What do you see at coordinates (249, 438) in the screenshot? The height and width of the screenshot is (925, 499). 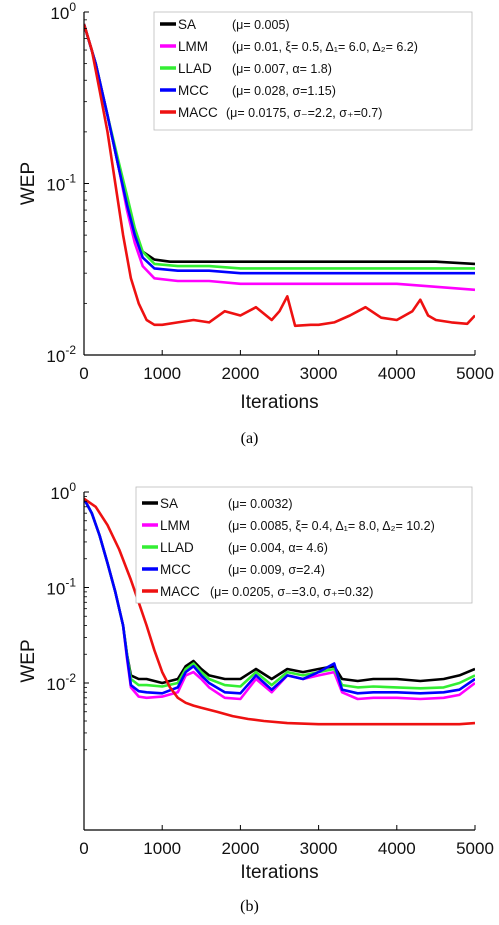 I see `caption-a: (a)` at bounding box center [249, 438].